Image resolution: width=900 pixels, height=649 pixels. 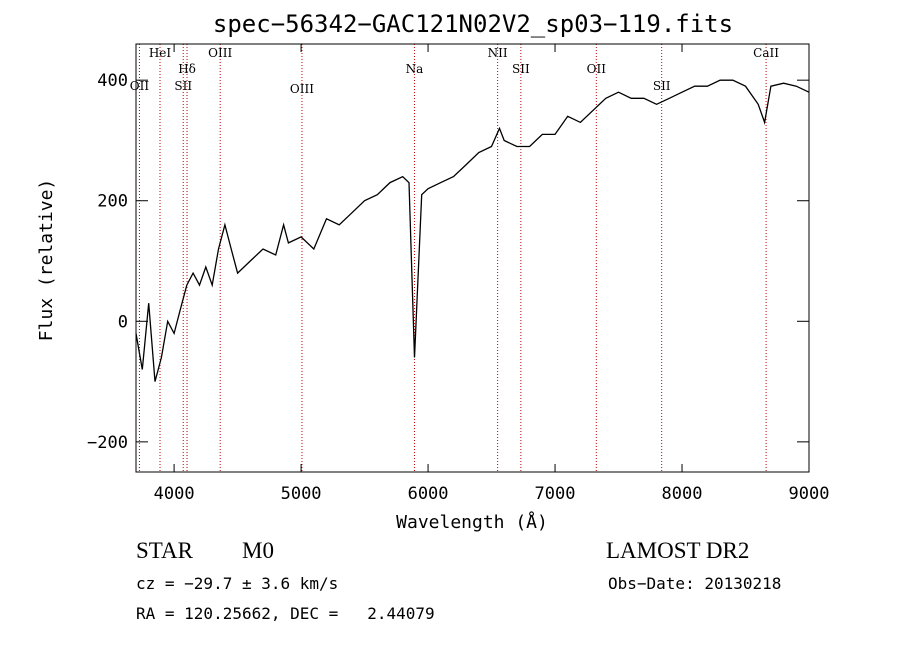 What do you see at coordinates (555, 494) in the screenshot?
I see `x-tick-label: 7000` at bounding box center [555, 494].